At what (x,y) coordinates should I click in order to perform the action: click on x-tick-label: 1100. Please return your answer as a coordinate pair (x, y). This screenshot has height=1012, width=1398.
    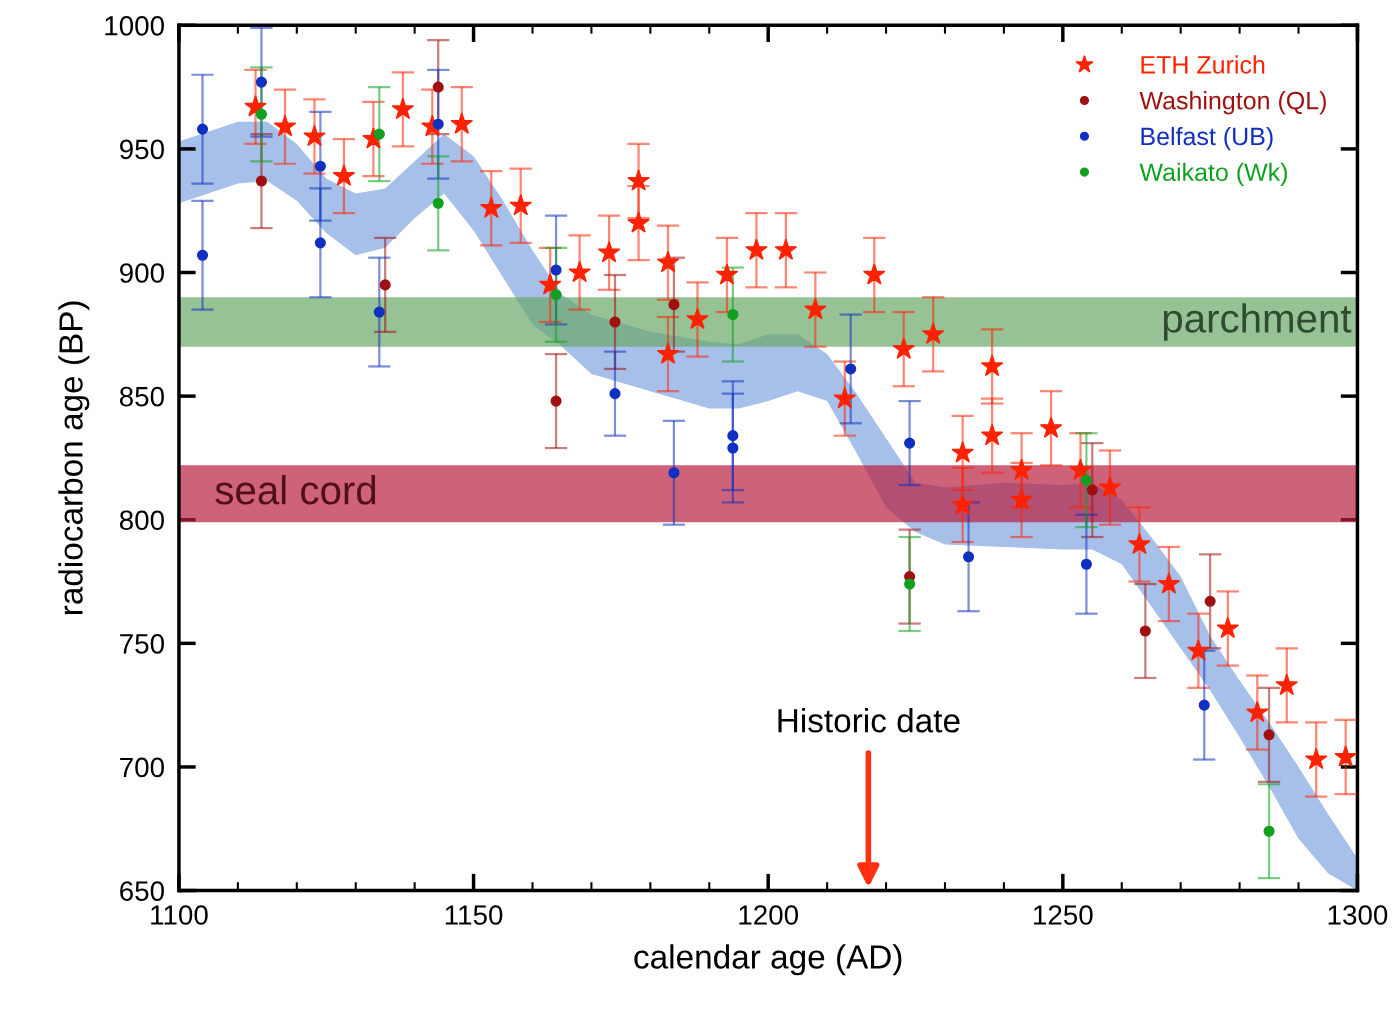
    Looking at the image, I should click on (179, 915).